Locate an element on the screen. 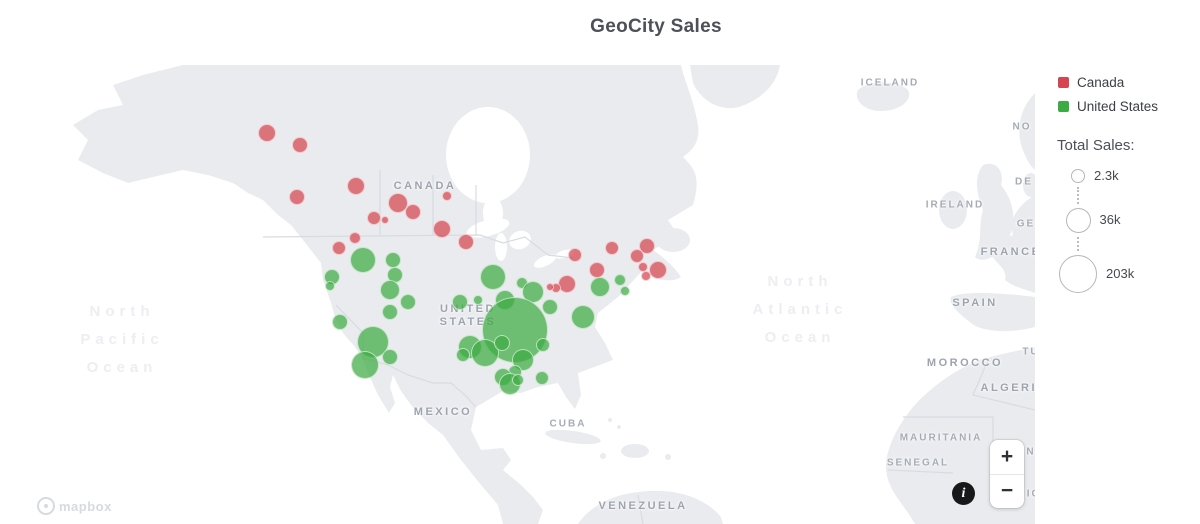 The image size is (1200, 524). geo-label-states: STATES is located at coordinates (468, 322).